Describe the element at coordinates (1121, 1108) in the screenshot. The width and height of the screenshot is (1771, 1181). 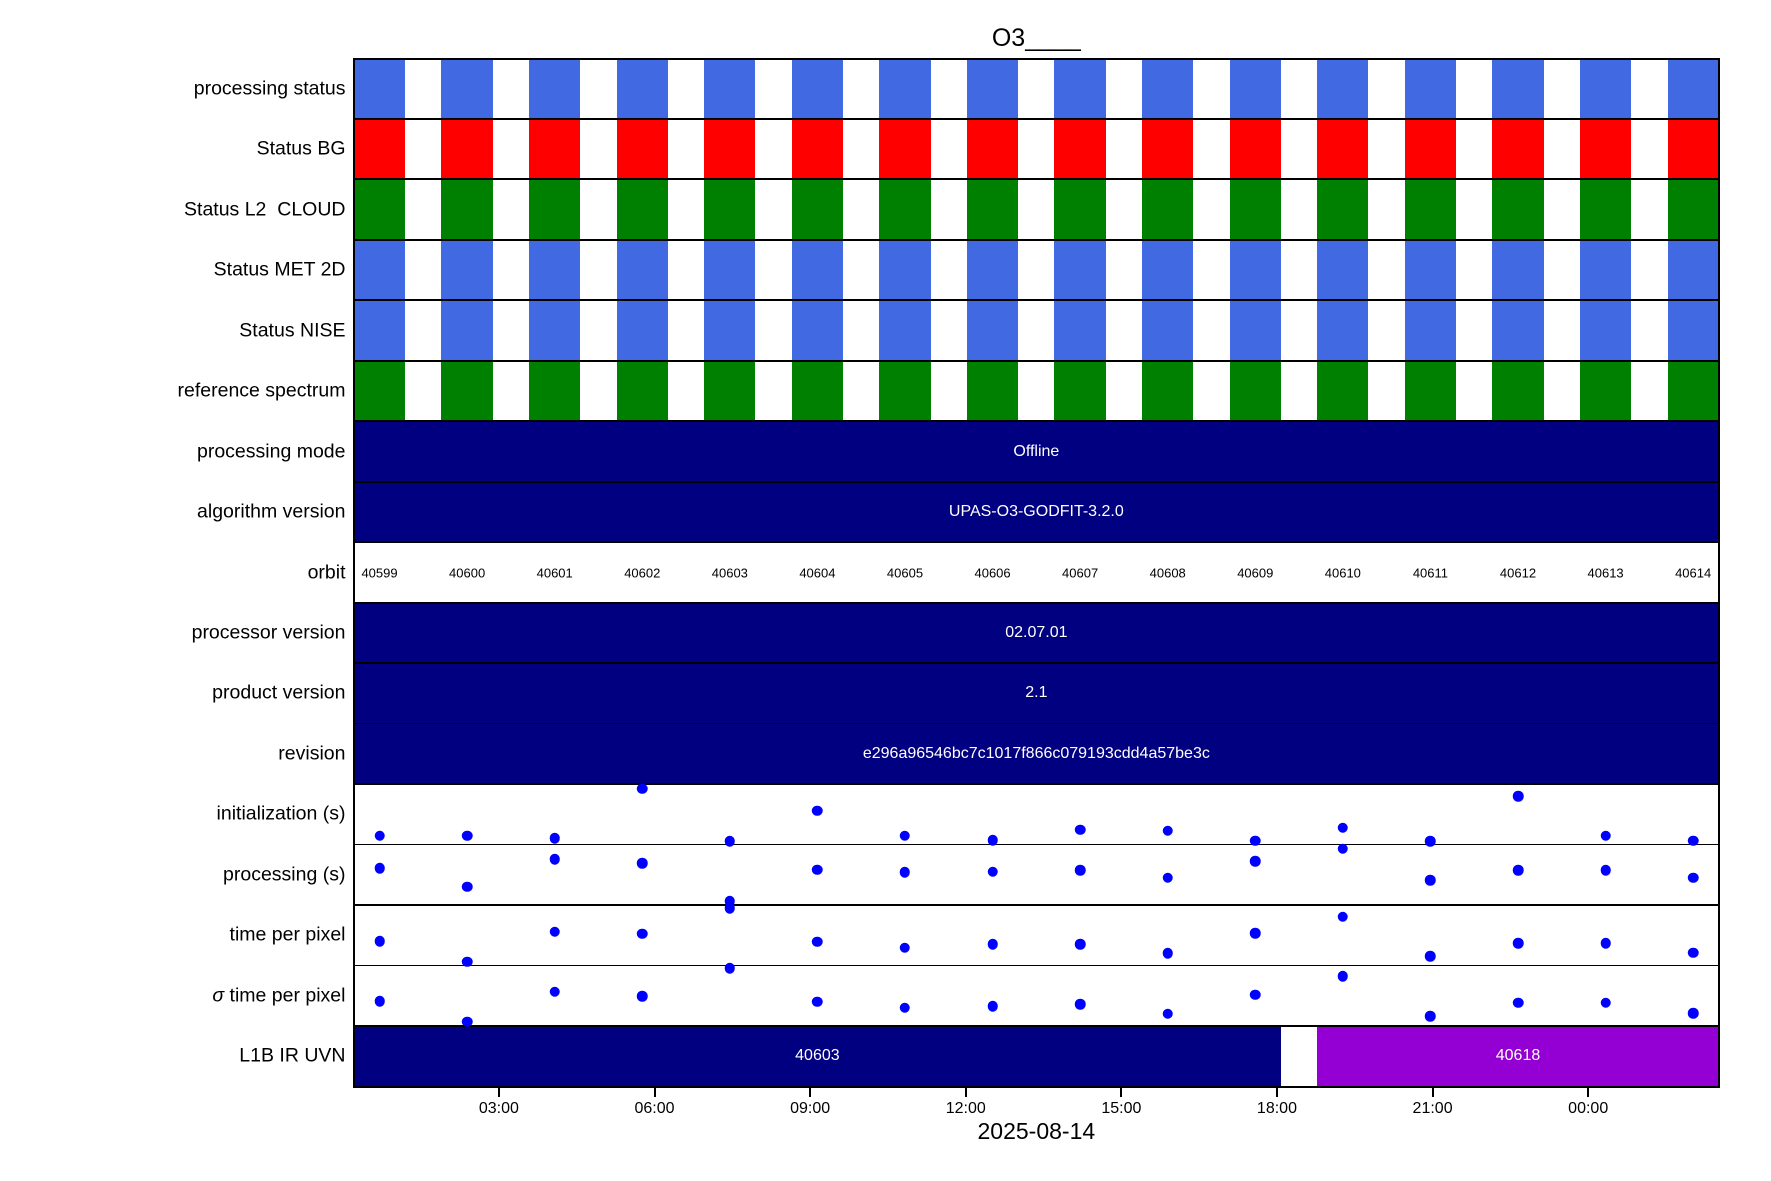
I see `x-tick-label: 15:00` at that location.